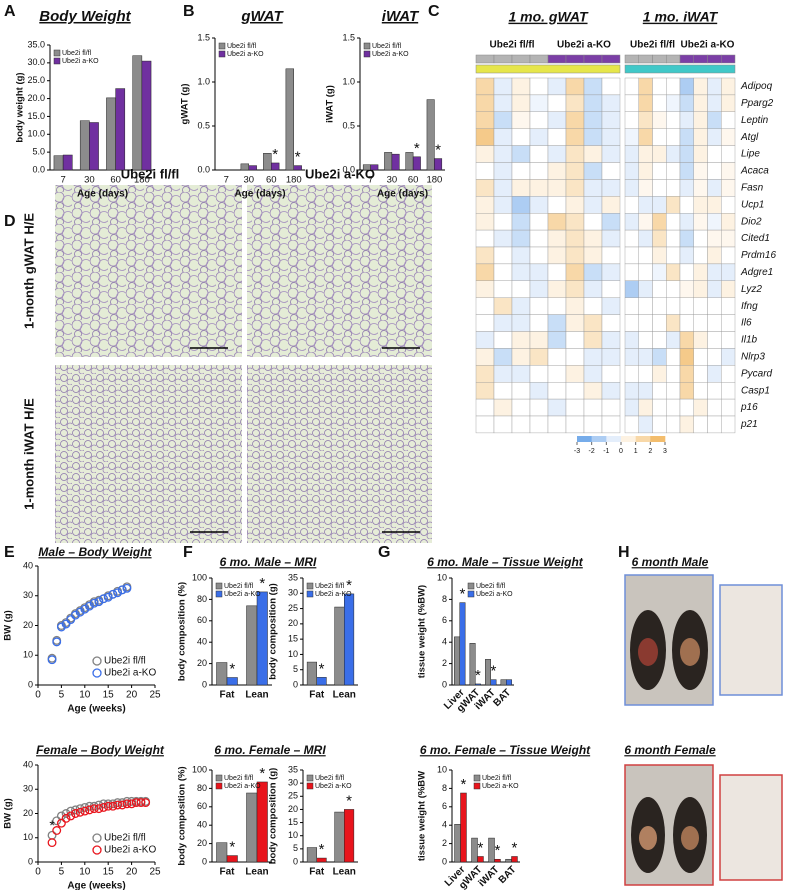 The image size is (789, 890). What do you see at coordinates (10, 11) in the screenshot?
I see `panel-label: A` at bounding box center [10, 11].